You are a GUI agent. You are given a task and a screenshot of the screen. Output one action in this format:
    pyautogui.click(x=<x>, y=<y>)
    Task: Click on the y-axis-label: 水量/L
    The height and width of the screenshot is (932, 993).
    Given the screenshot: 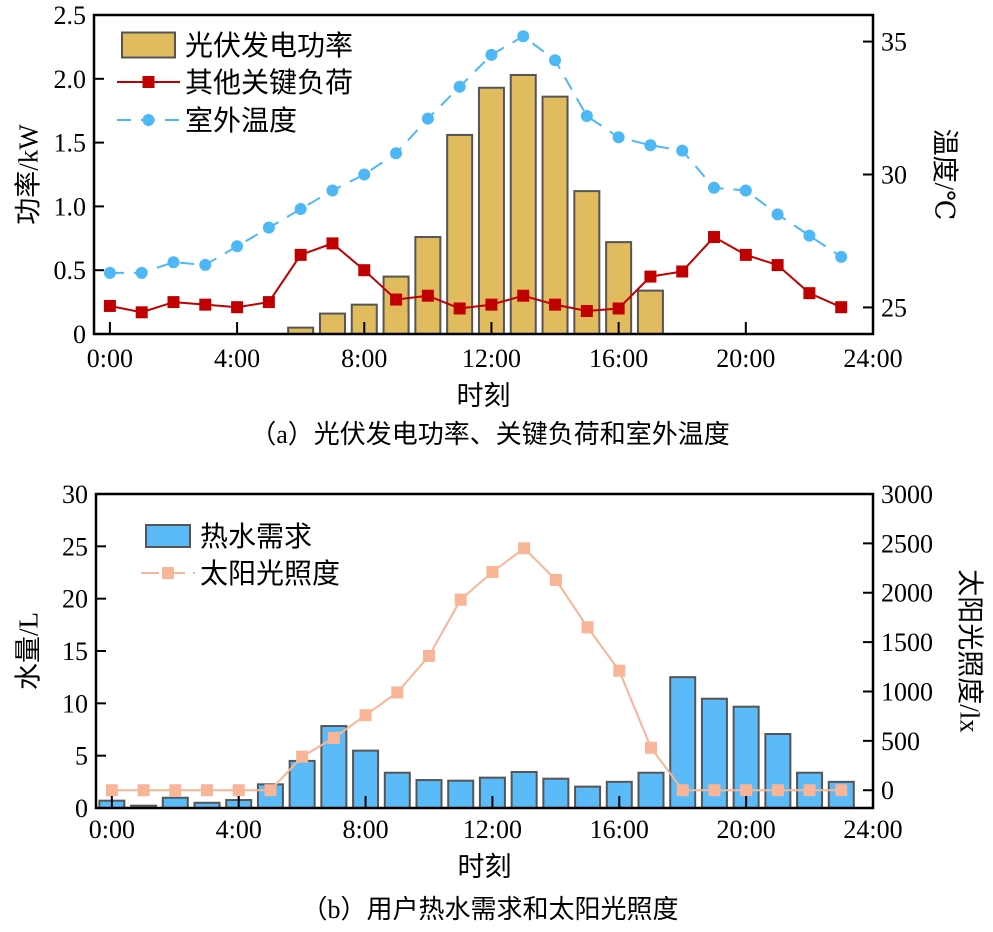 What is the action you would take?
    pyautogui.click(x=28, y=651)
    